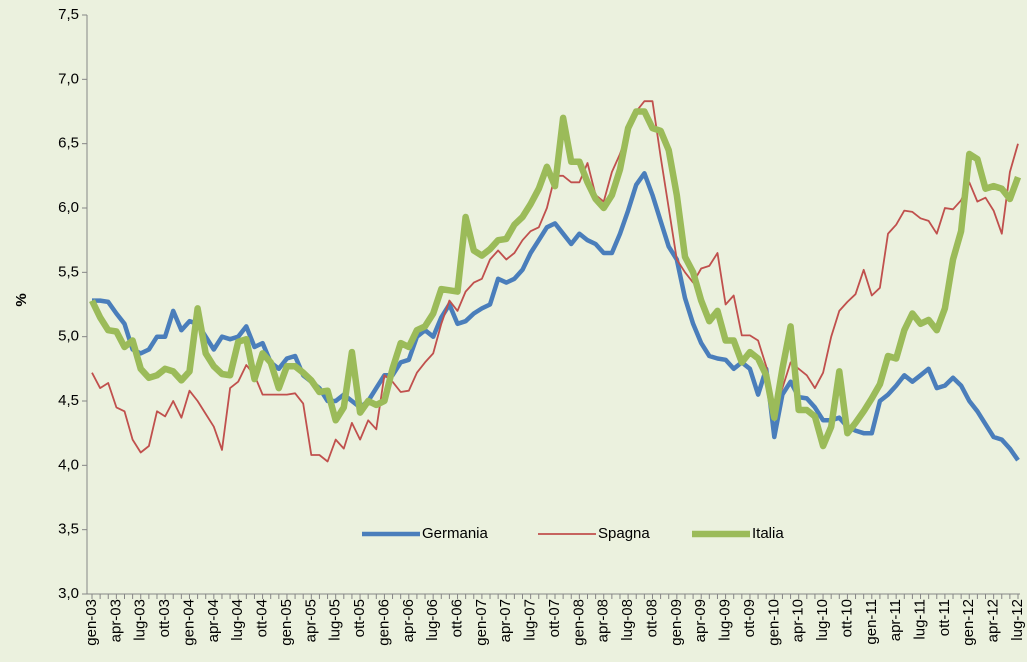  Describe the element at coordinates (578, 622) in the screenshot. I see `x-tick-label: gen-08` at that location.